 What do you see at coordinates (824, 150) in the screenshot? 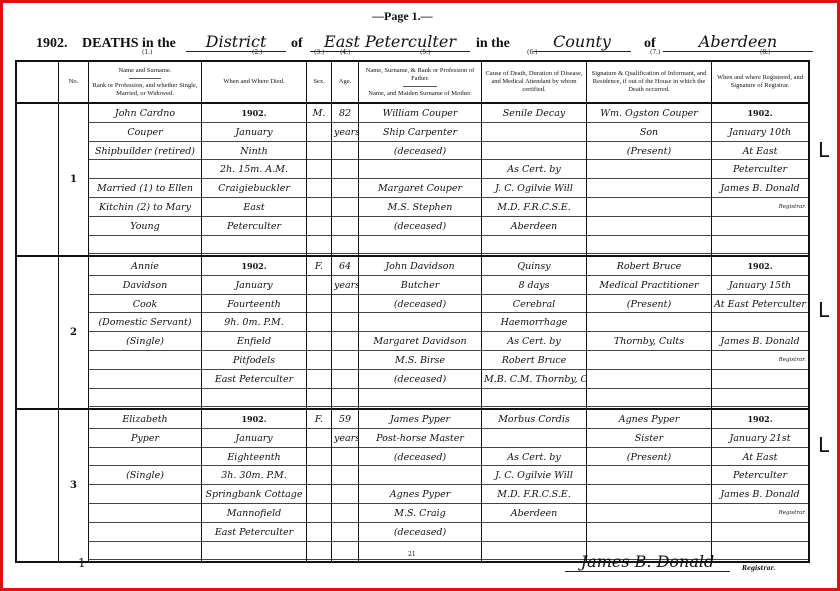
I see `margin-mark: L` at bounding box center [824, 150].